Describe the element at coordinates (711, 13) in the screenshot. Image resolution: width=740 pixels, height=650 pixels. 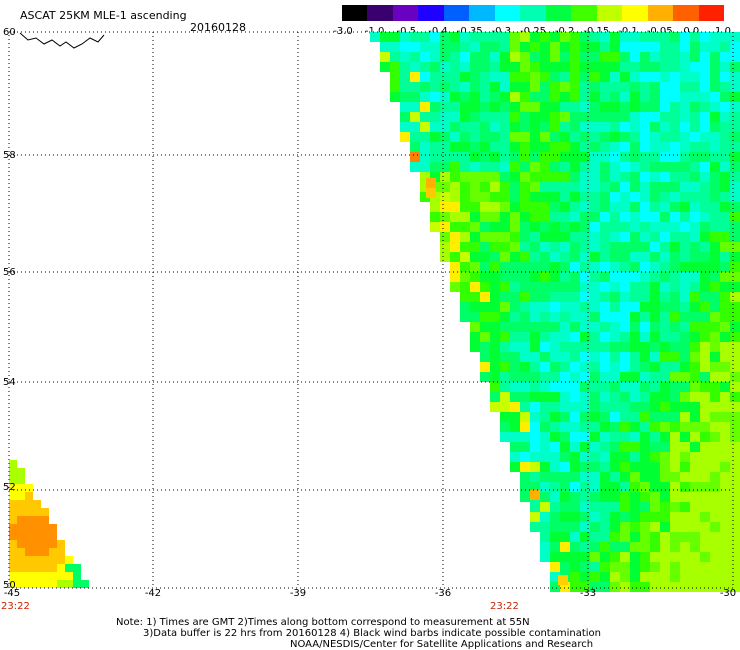
I see `color-scale-segment` at that location.